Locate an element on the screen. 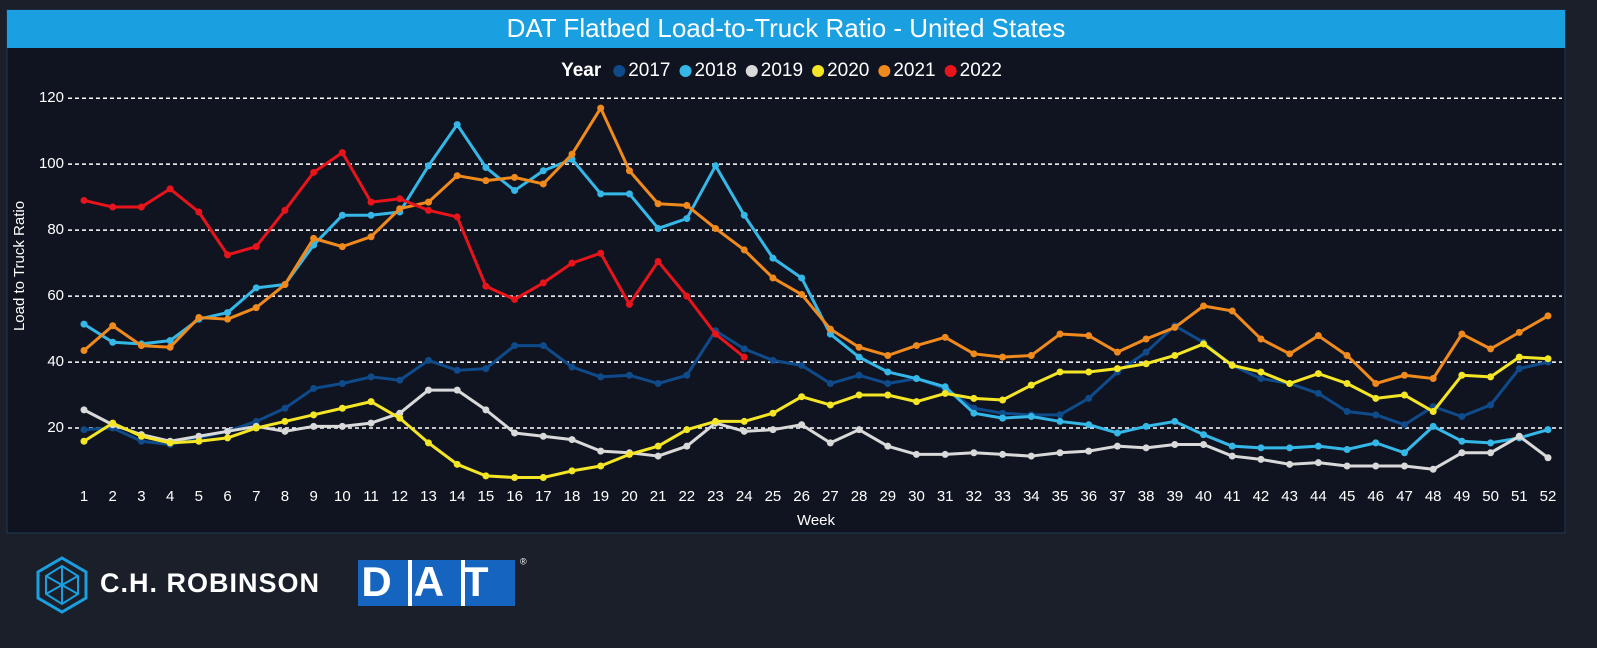 This screenshot has width=1597, height=648. x-tick-label: 42 is located at coordinates (1261, 496).